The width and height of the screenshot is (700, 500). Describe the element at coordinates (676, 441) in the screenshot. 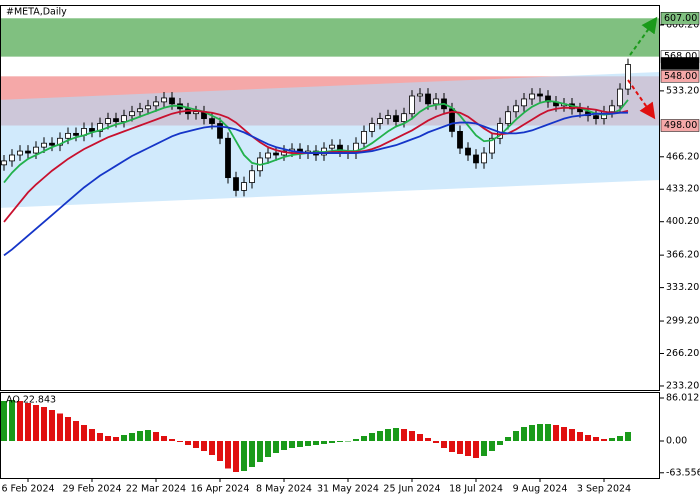

I see `ind-tick-label: 0.00` at that location.